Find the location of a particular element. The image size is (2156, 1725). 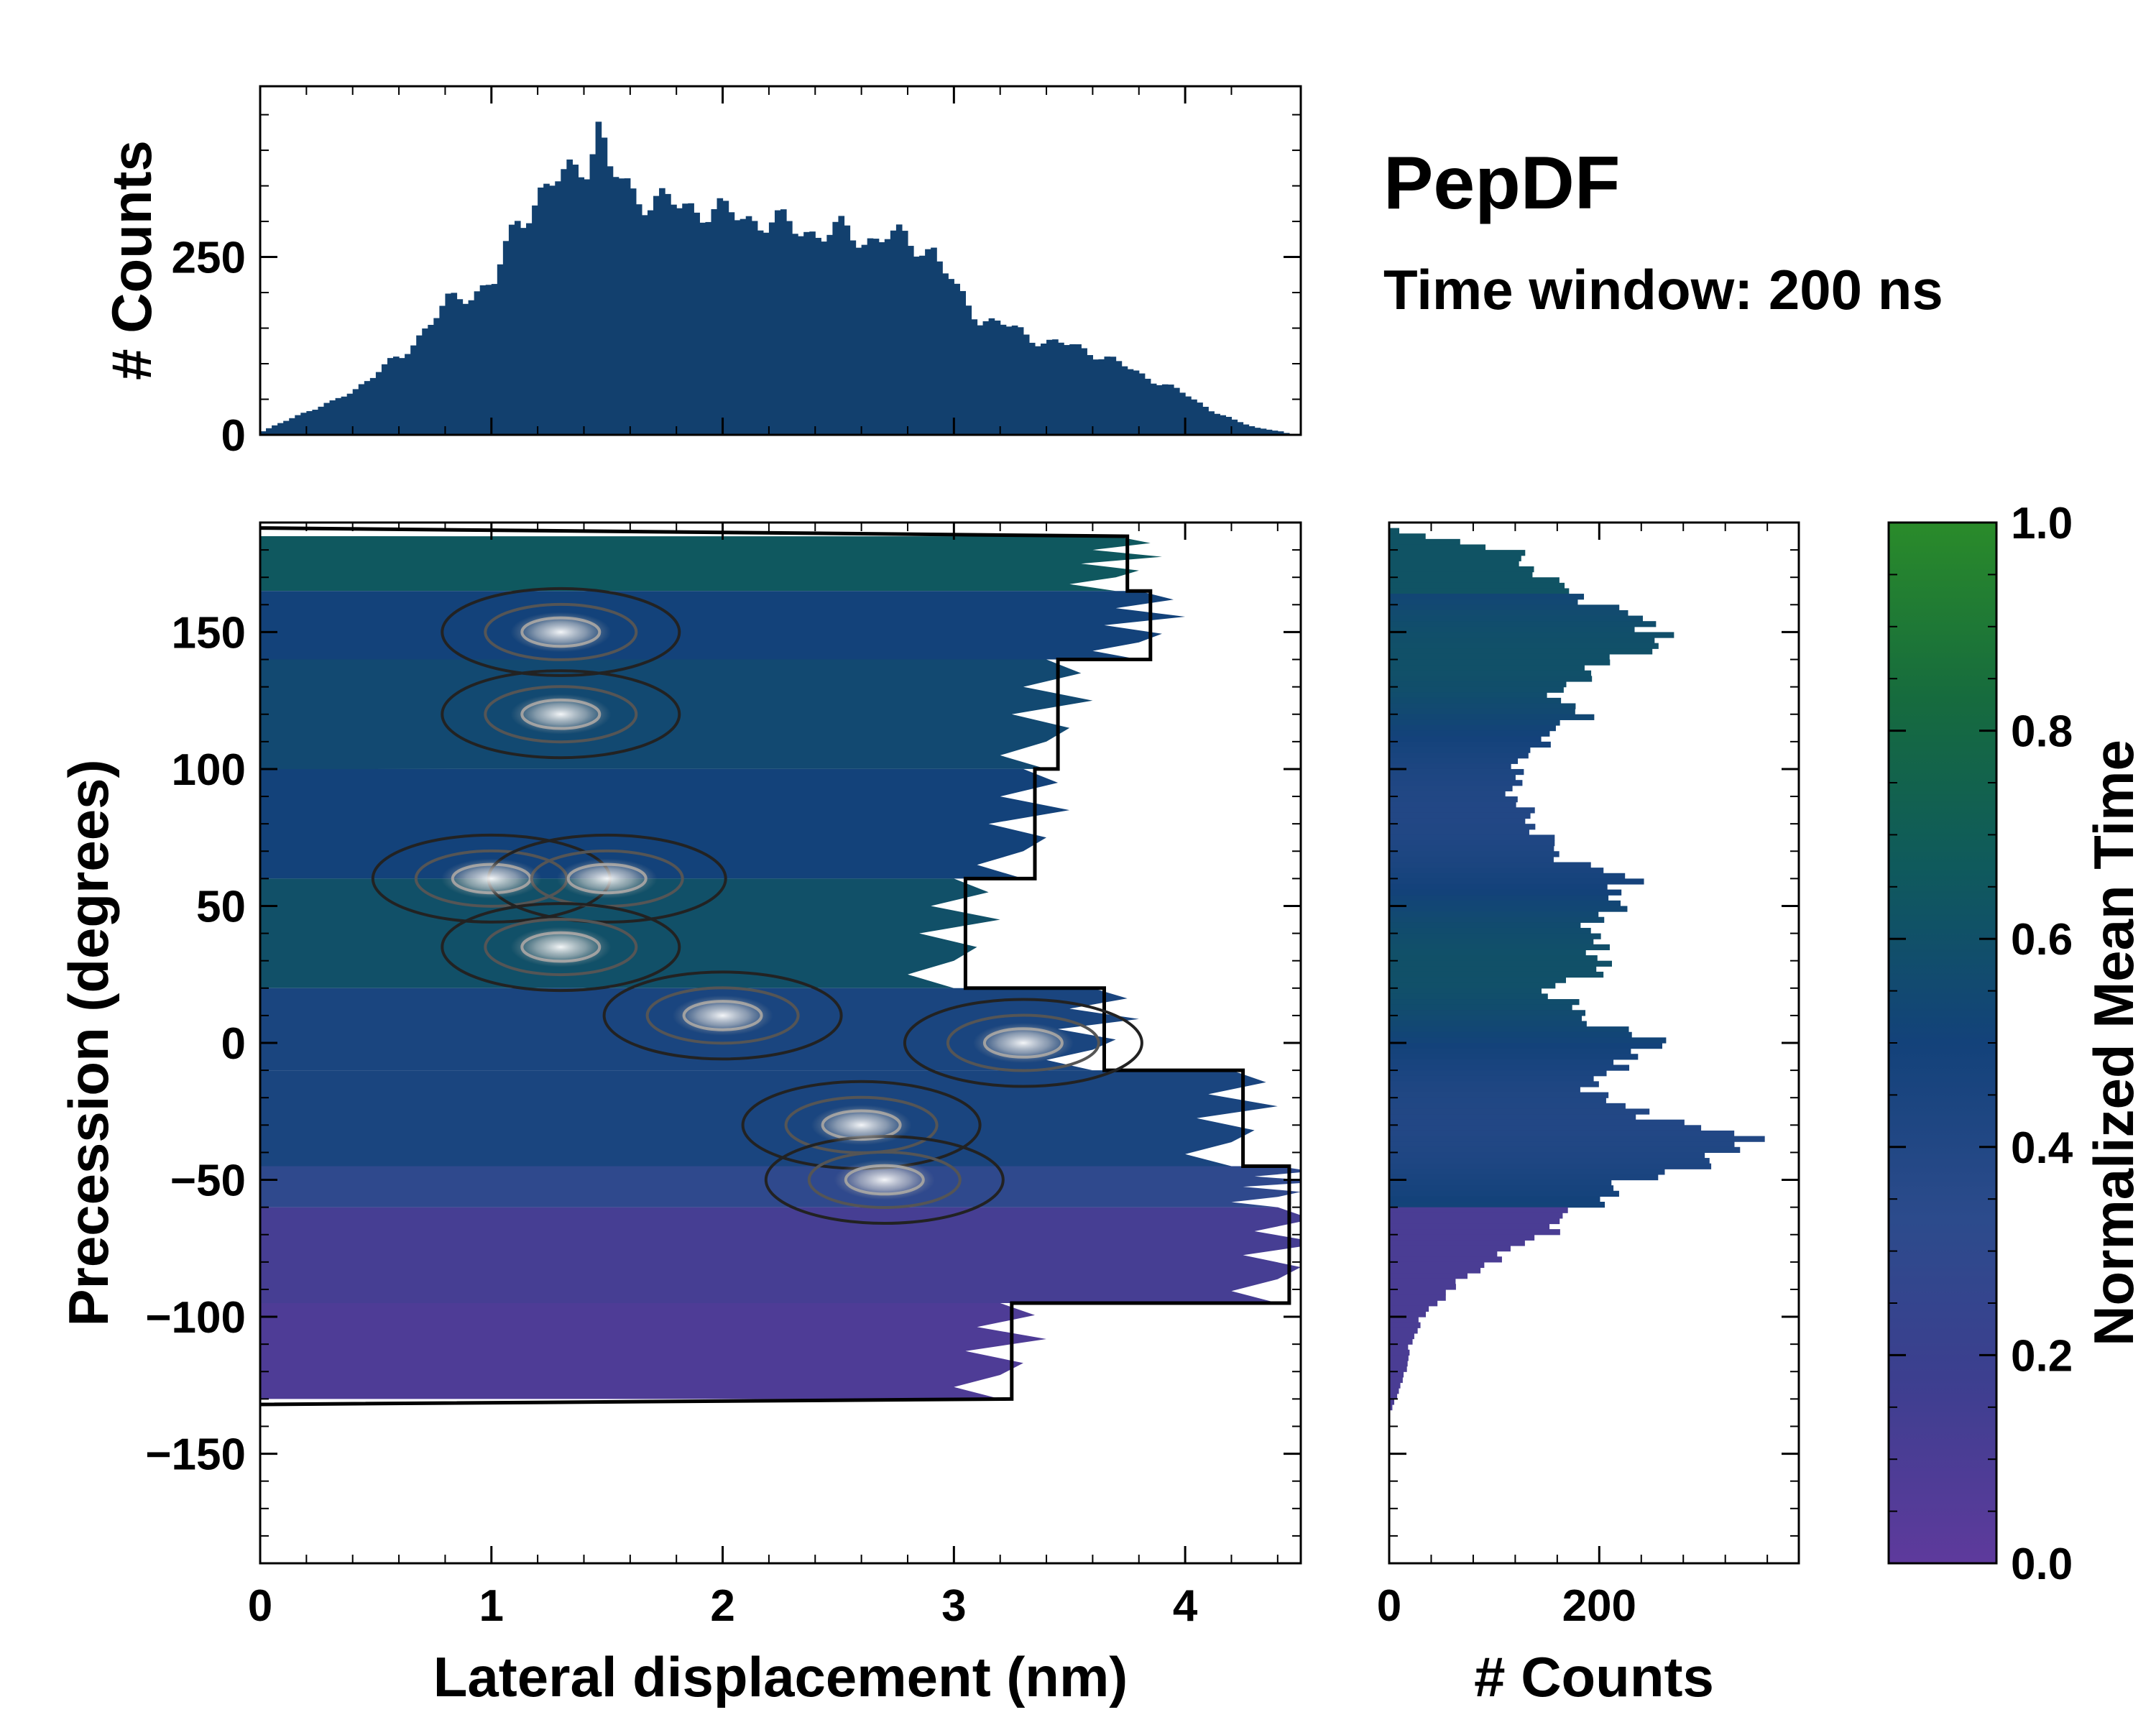

top-histogram-bars is located at coordinates (775, 278).